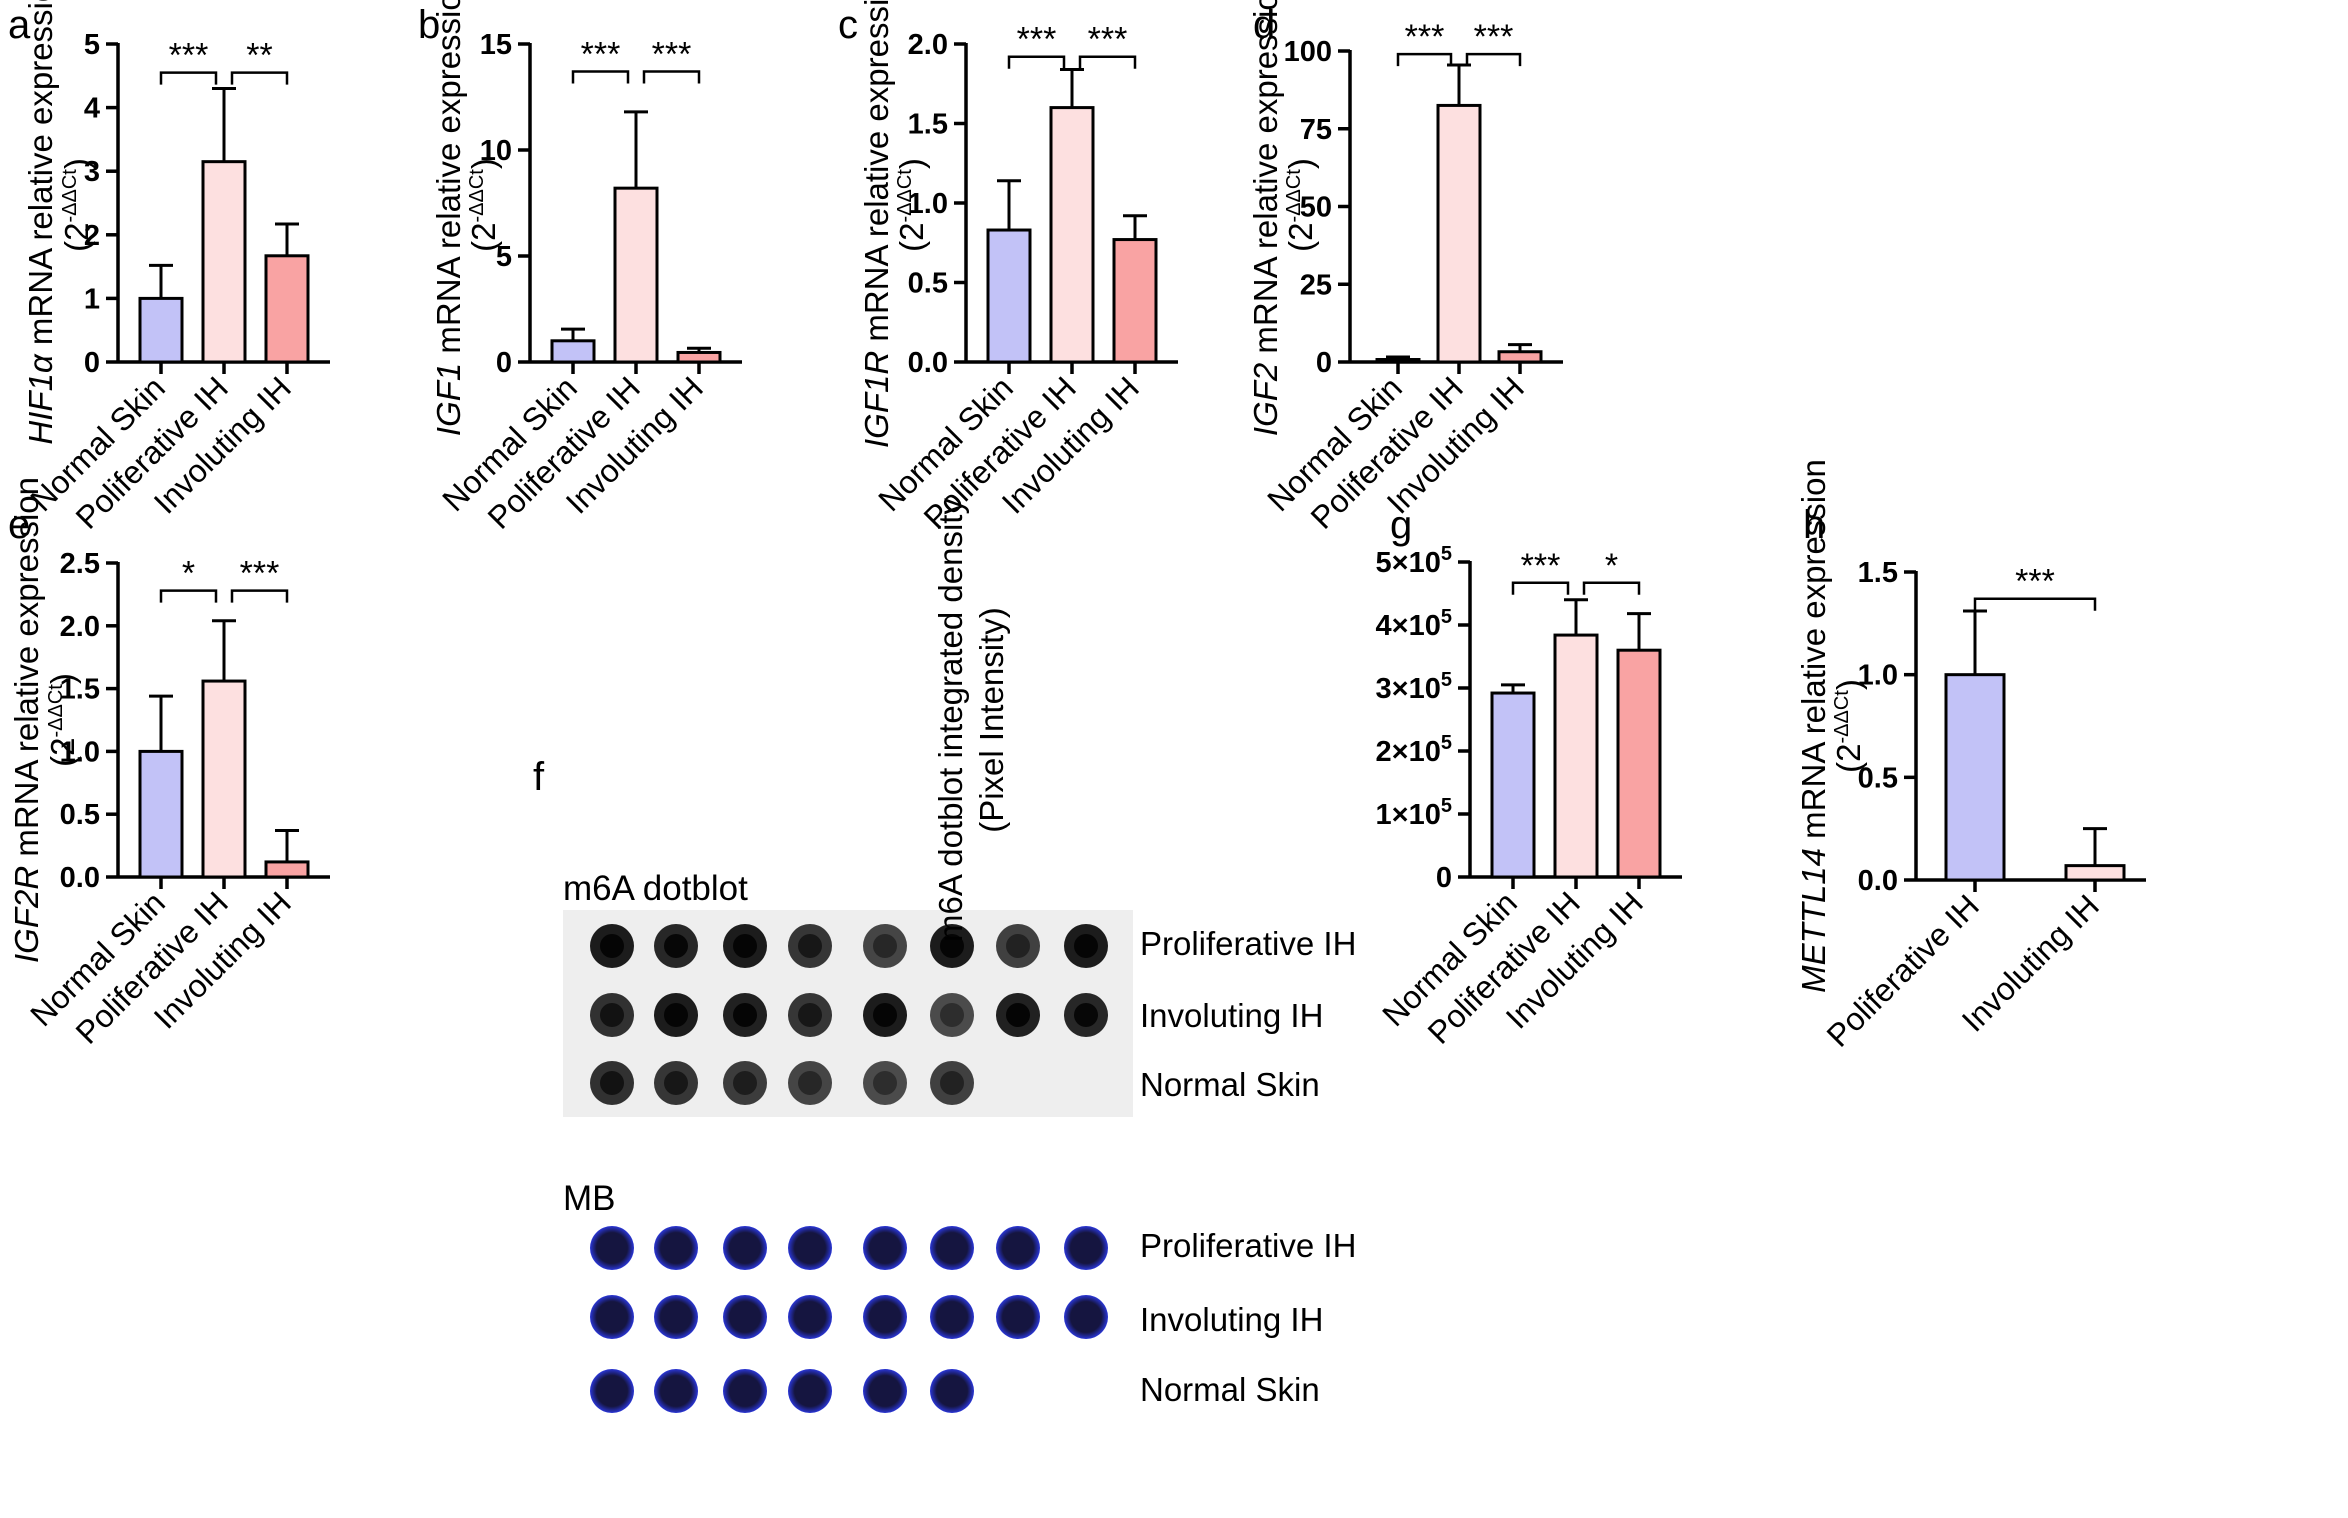 The height and width of the screenshot is (1518, 2348). Describe the element at coordinates (19, 525) in the screenshot. I see `panel-letter-e: e` at that location.